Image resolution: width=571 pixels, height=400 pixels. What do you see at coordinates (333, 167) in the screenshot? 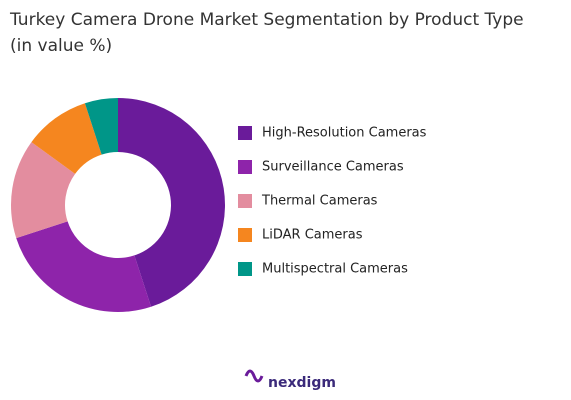
I see `legend-label: Surveillance Cameras` at bounding box center [333, 167].